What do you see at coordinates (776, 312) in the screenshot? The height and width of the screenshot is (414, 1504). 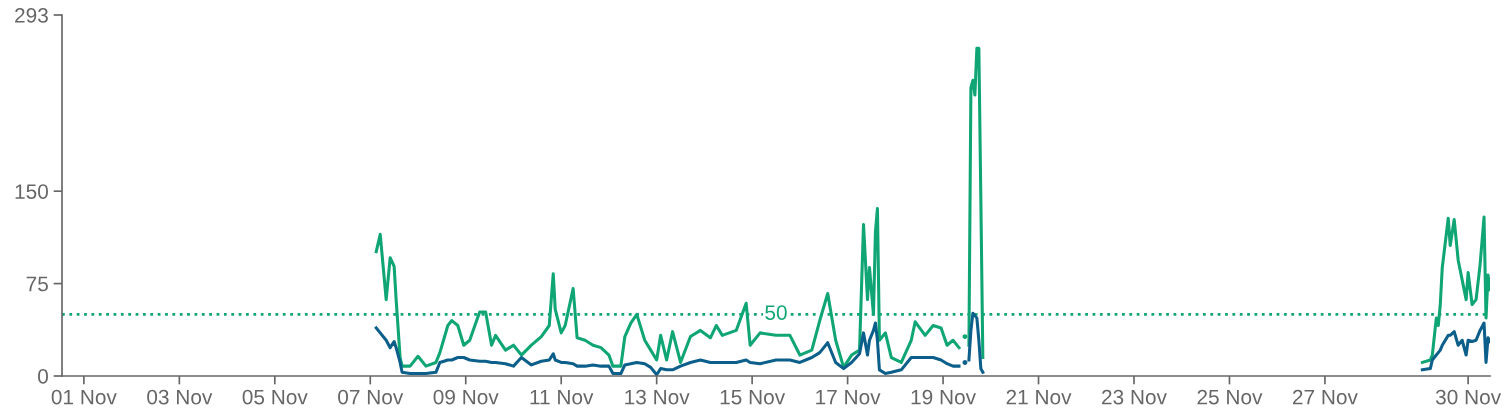 I see `ref-line-label: 50` at bounding box center [776, 312].